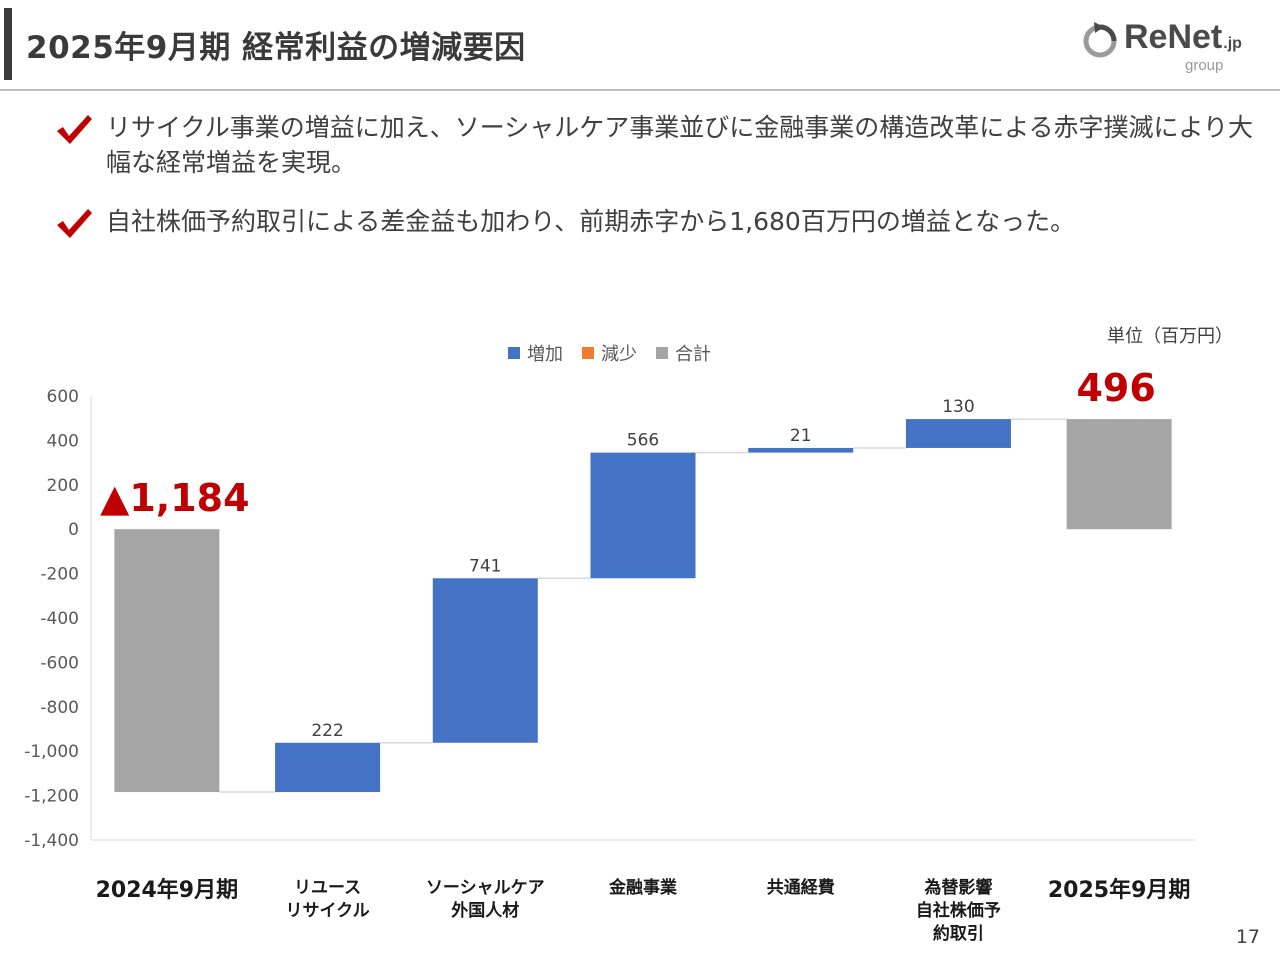  Describe the element at coordinates (693, 354) in the screenshot. I see `legend-label: 合計` at that location.